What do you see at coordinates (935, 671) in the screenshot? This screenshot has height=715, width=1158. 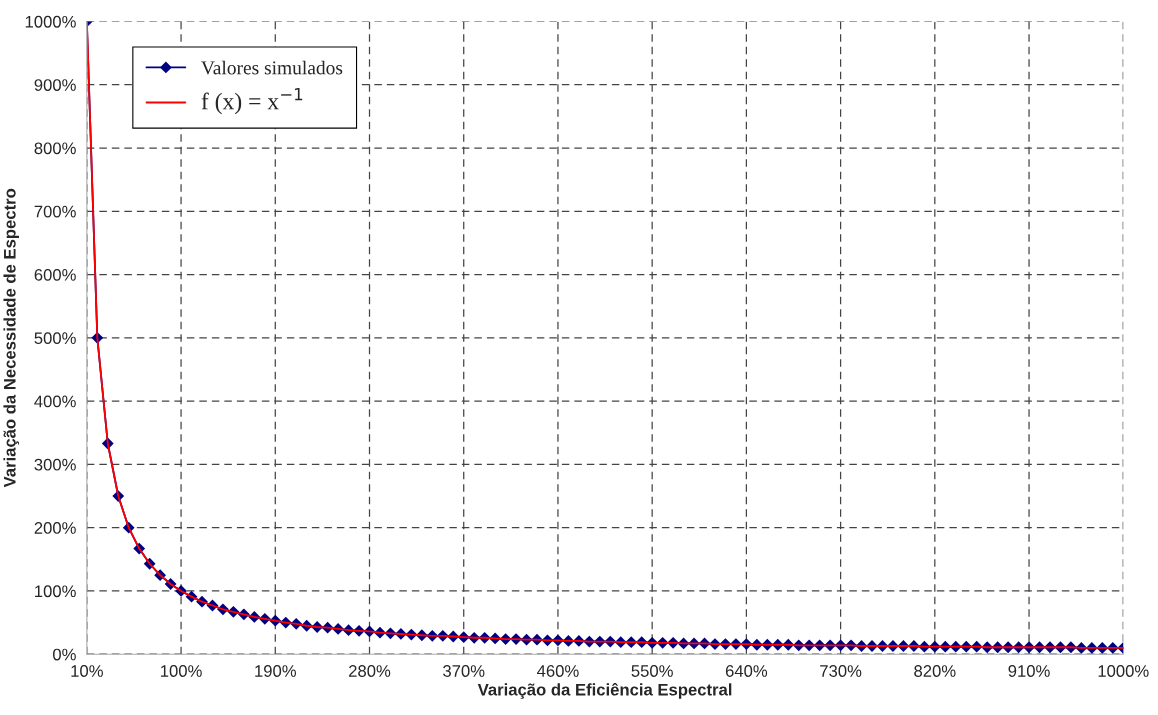 I see `x-tick-label: 820%` at bounding box center [935, 671].